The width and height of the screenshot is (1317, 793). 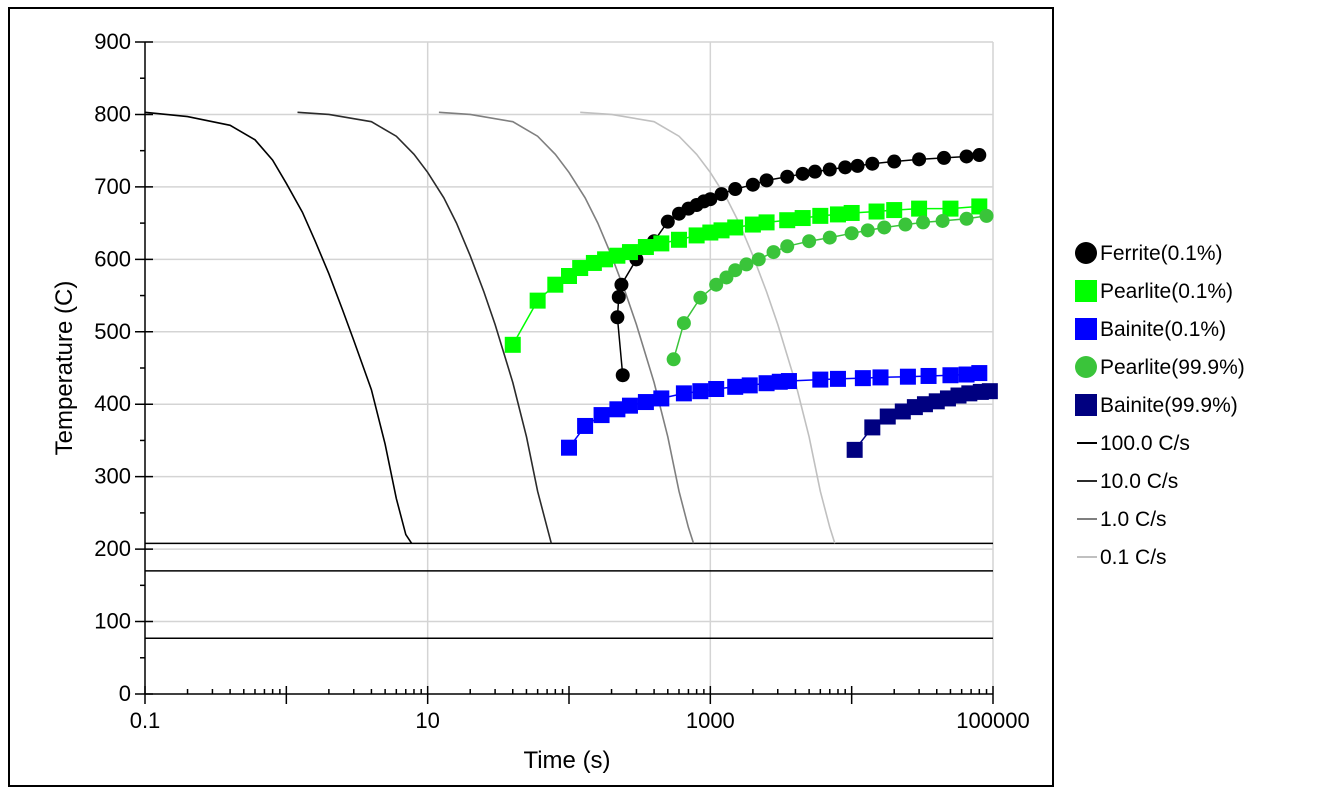 I want to click on y-axis-title: Temperature (C), so click(x=64, y=368).